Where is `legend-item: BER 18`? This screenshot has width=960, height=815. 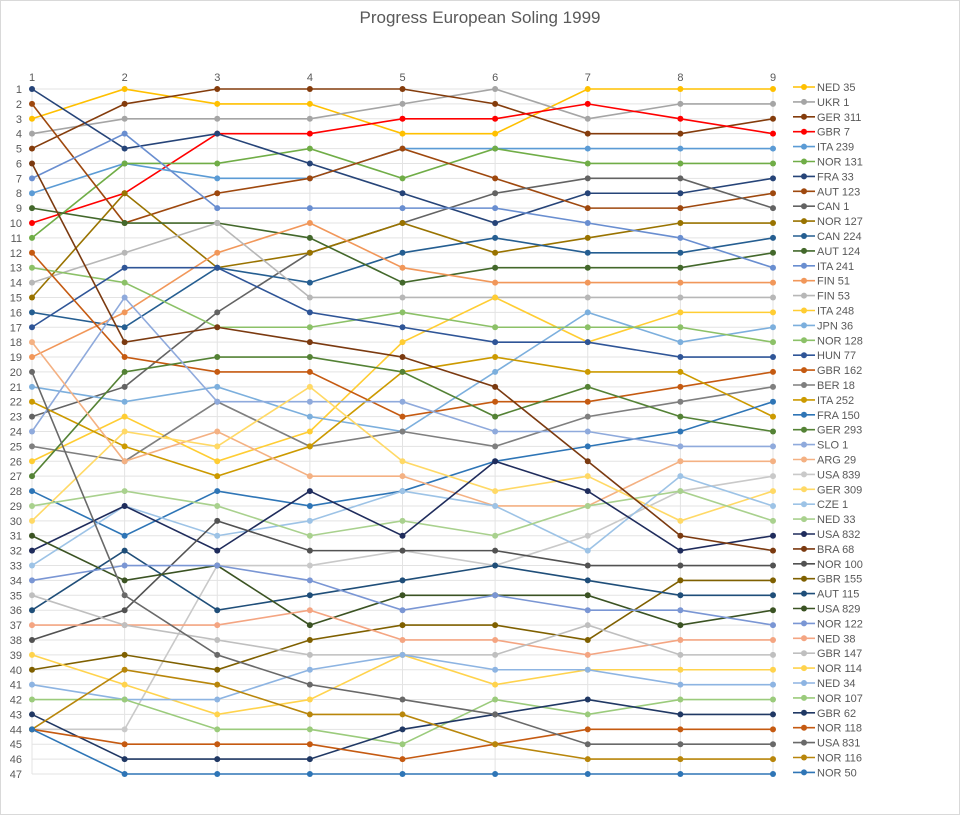
legend-item: BER 18 is located at coordinates (824, 386).